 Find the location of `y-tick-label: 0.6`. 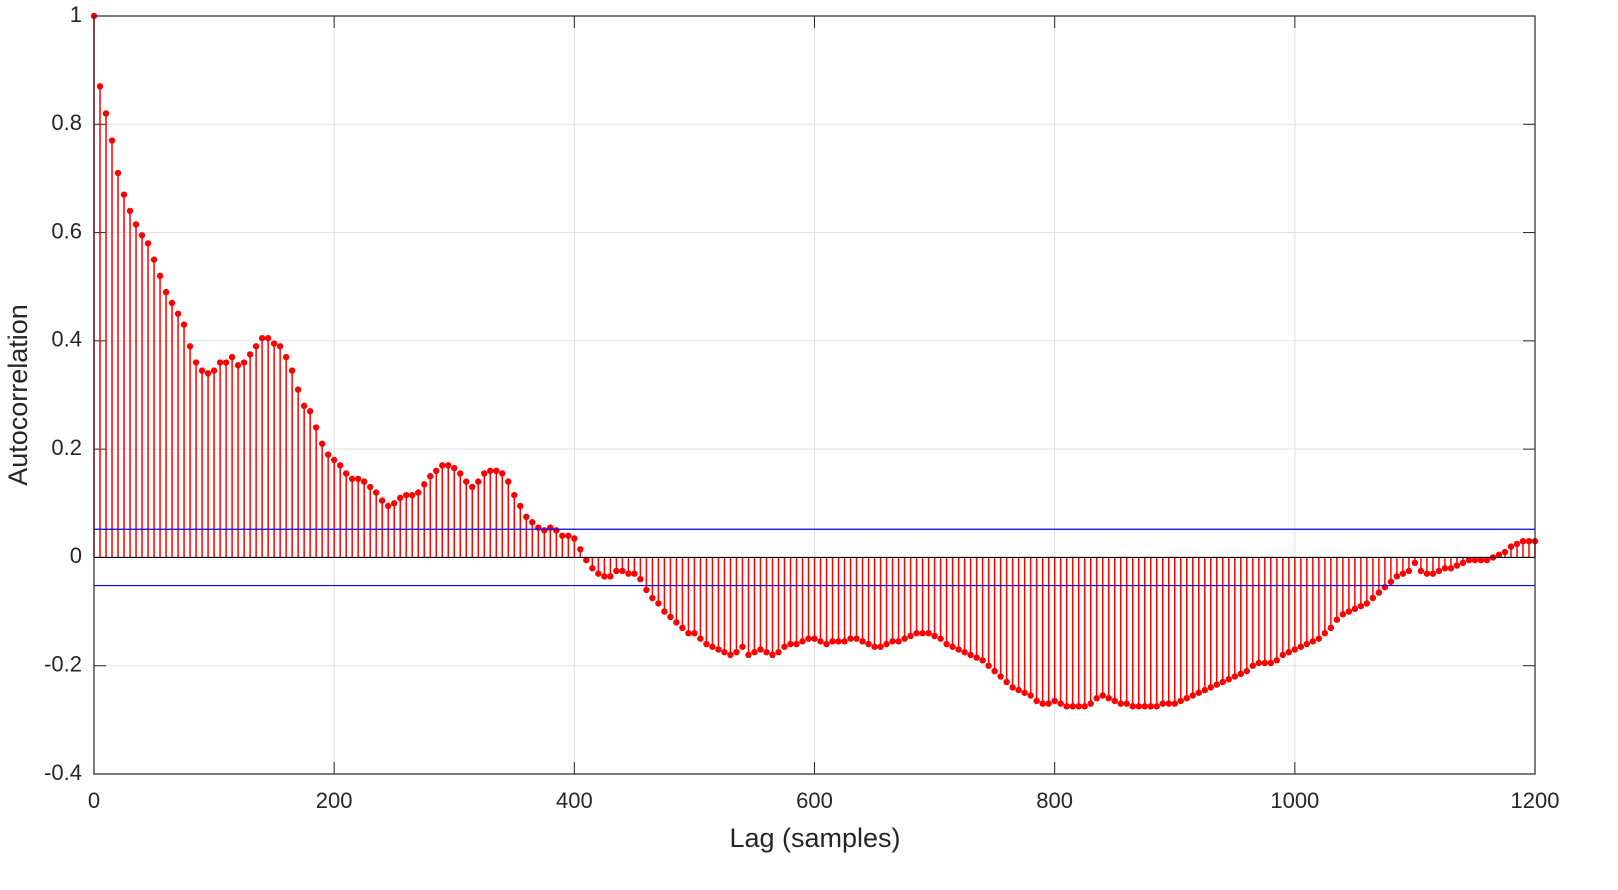

y-tick-label: 0.6 is located at coordinates (66, 230).